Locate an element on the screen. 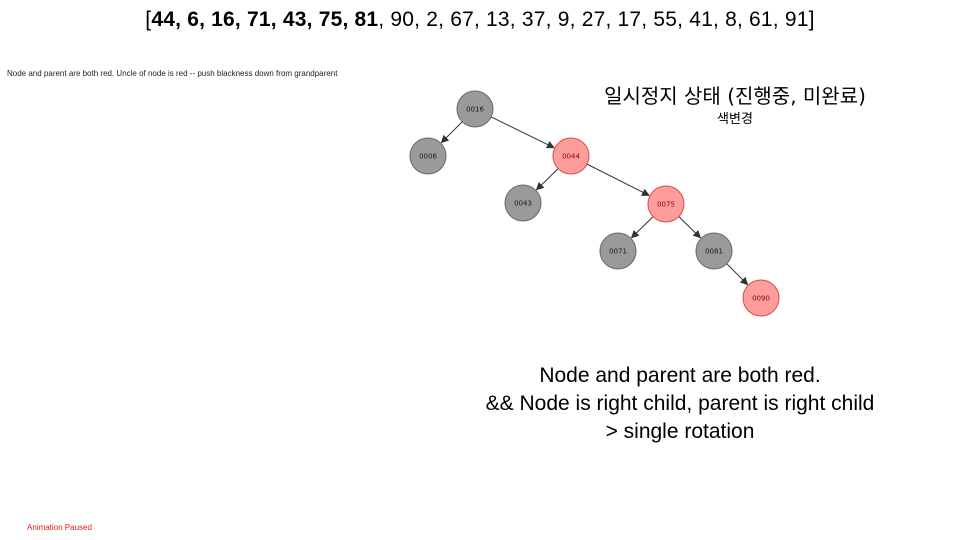 The height and width of the screenshot is (540, 960). tree-edge-n16-n06 is located at coordinates (451, 132).